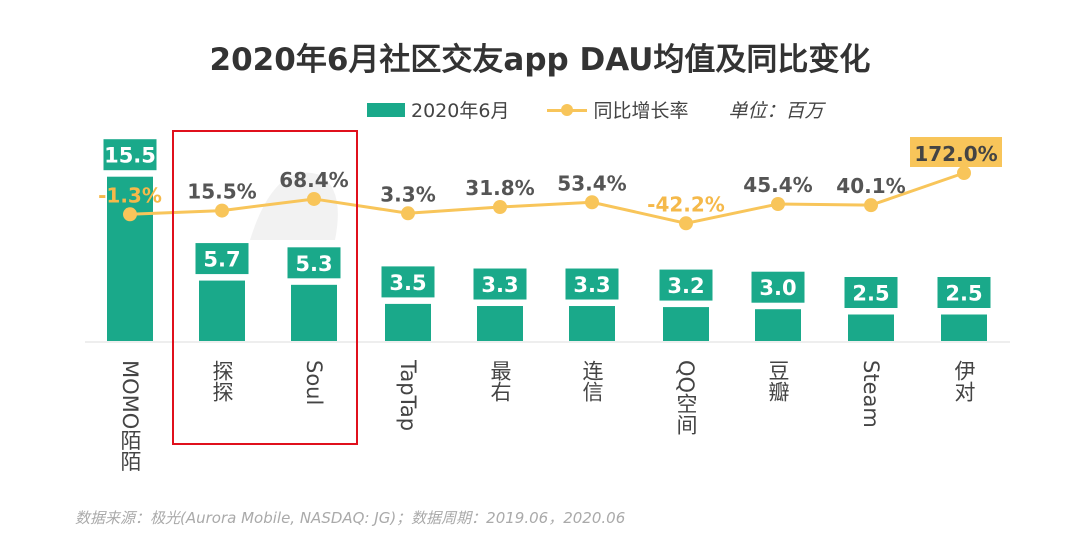  I want to click on legend-line-label: 同比增长率, so click(641, 111).